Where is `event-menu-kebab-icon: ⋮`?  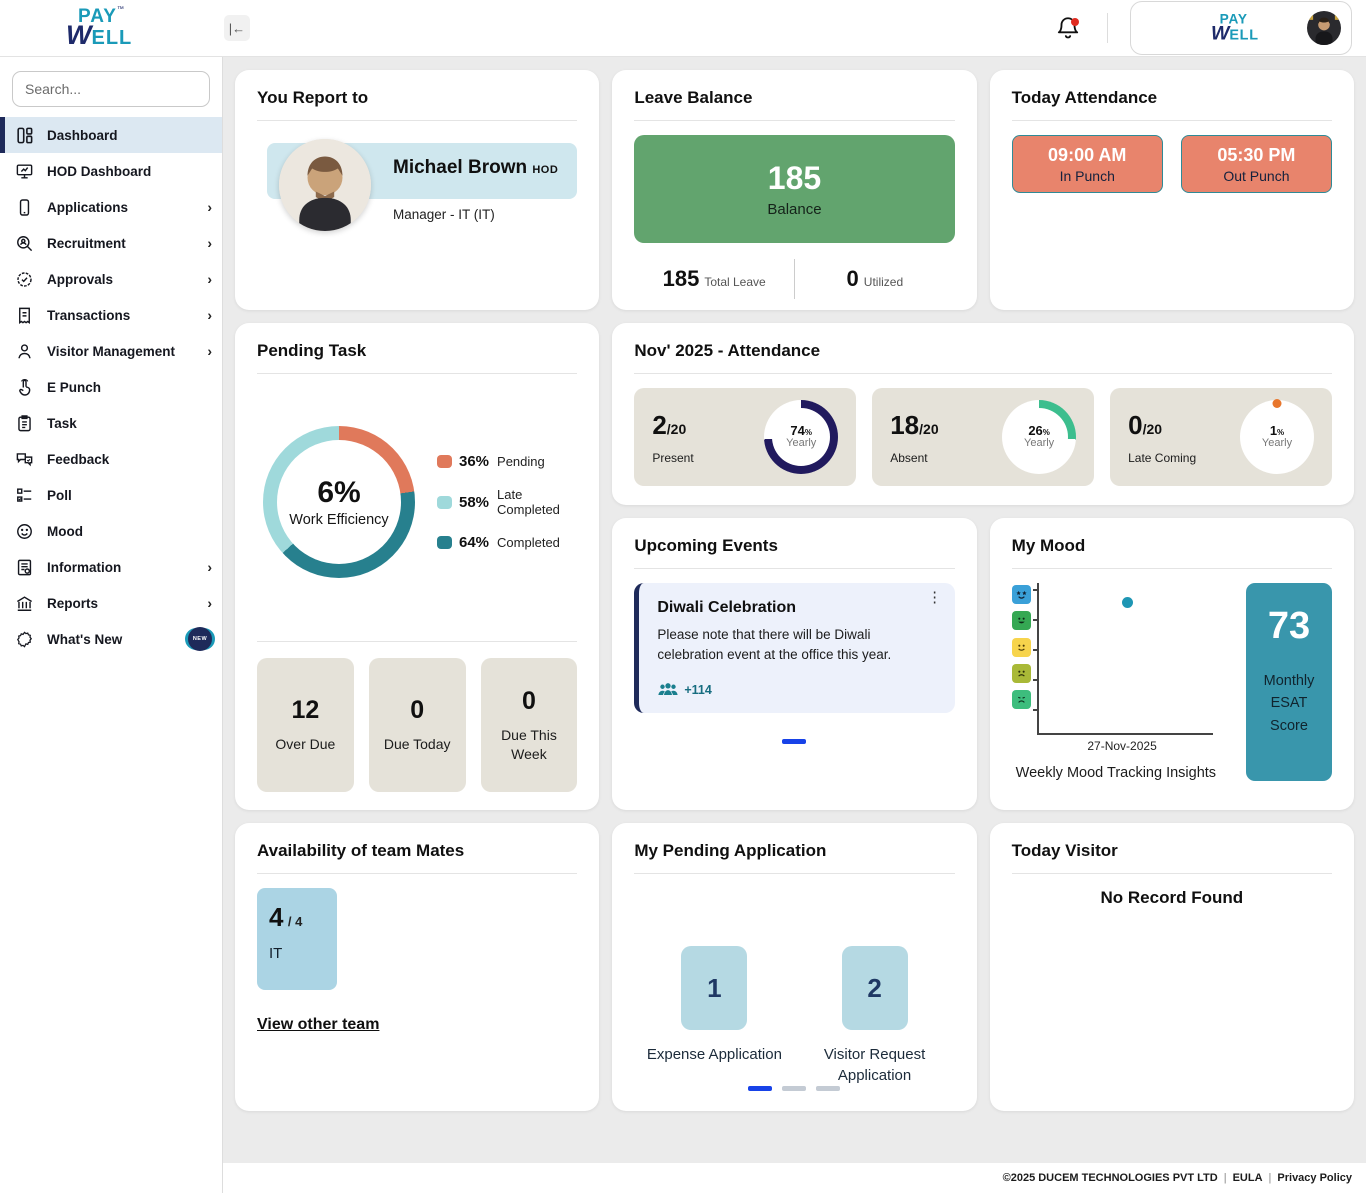
event-menu-kebab-icon: ⋮ is located at coordinates (935, 597).